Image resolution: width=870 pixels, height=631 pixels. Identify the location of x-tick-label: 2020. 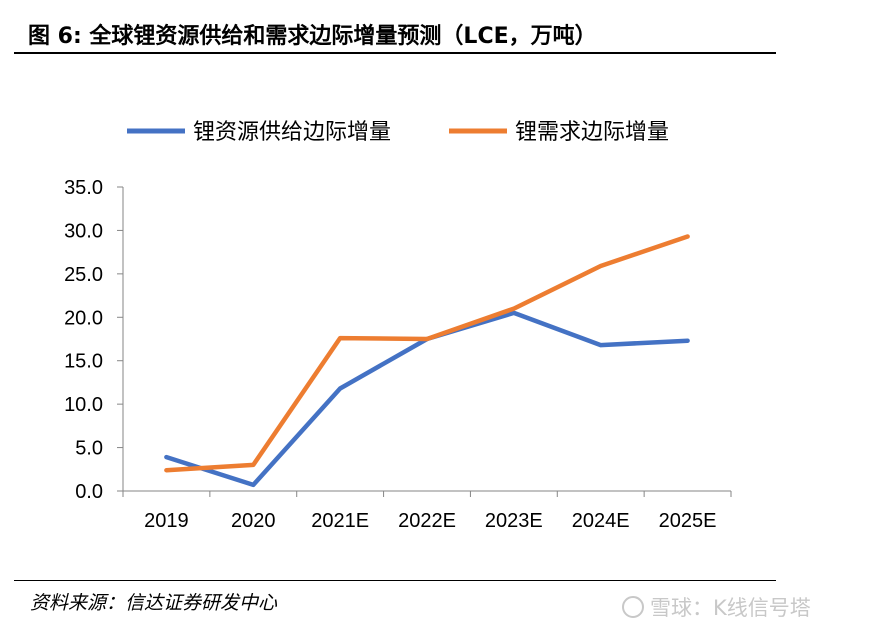
(253, 521).